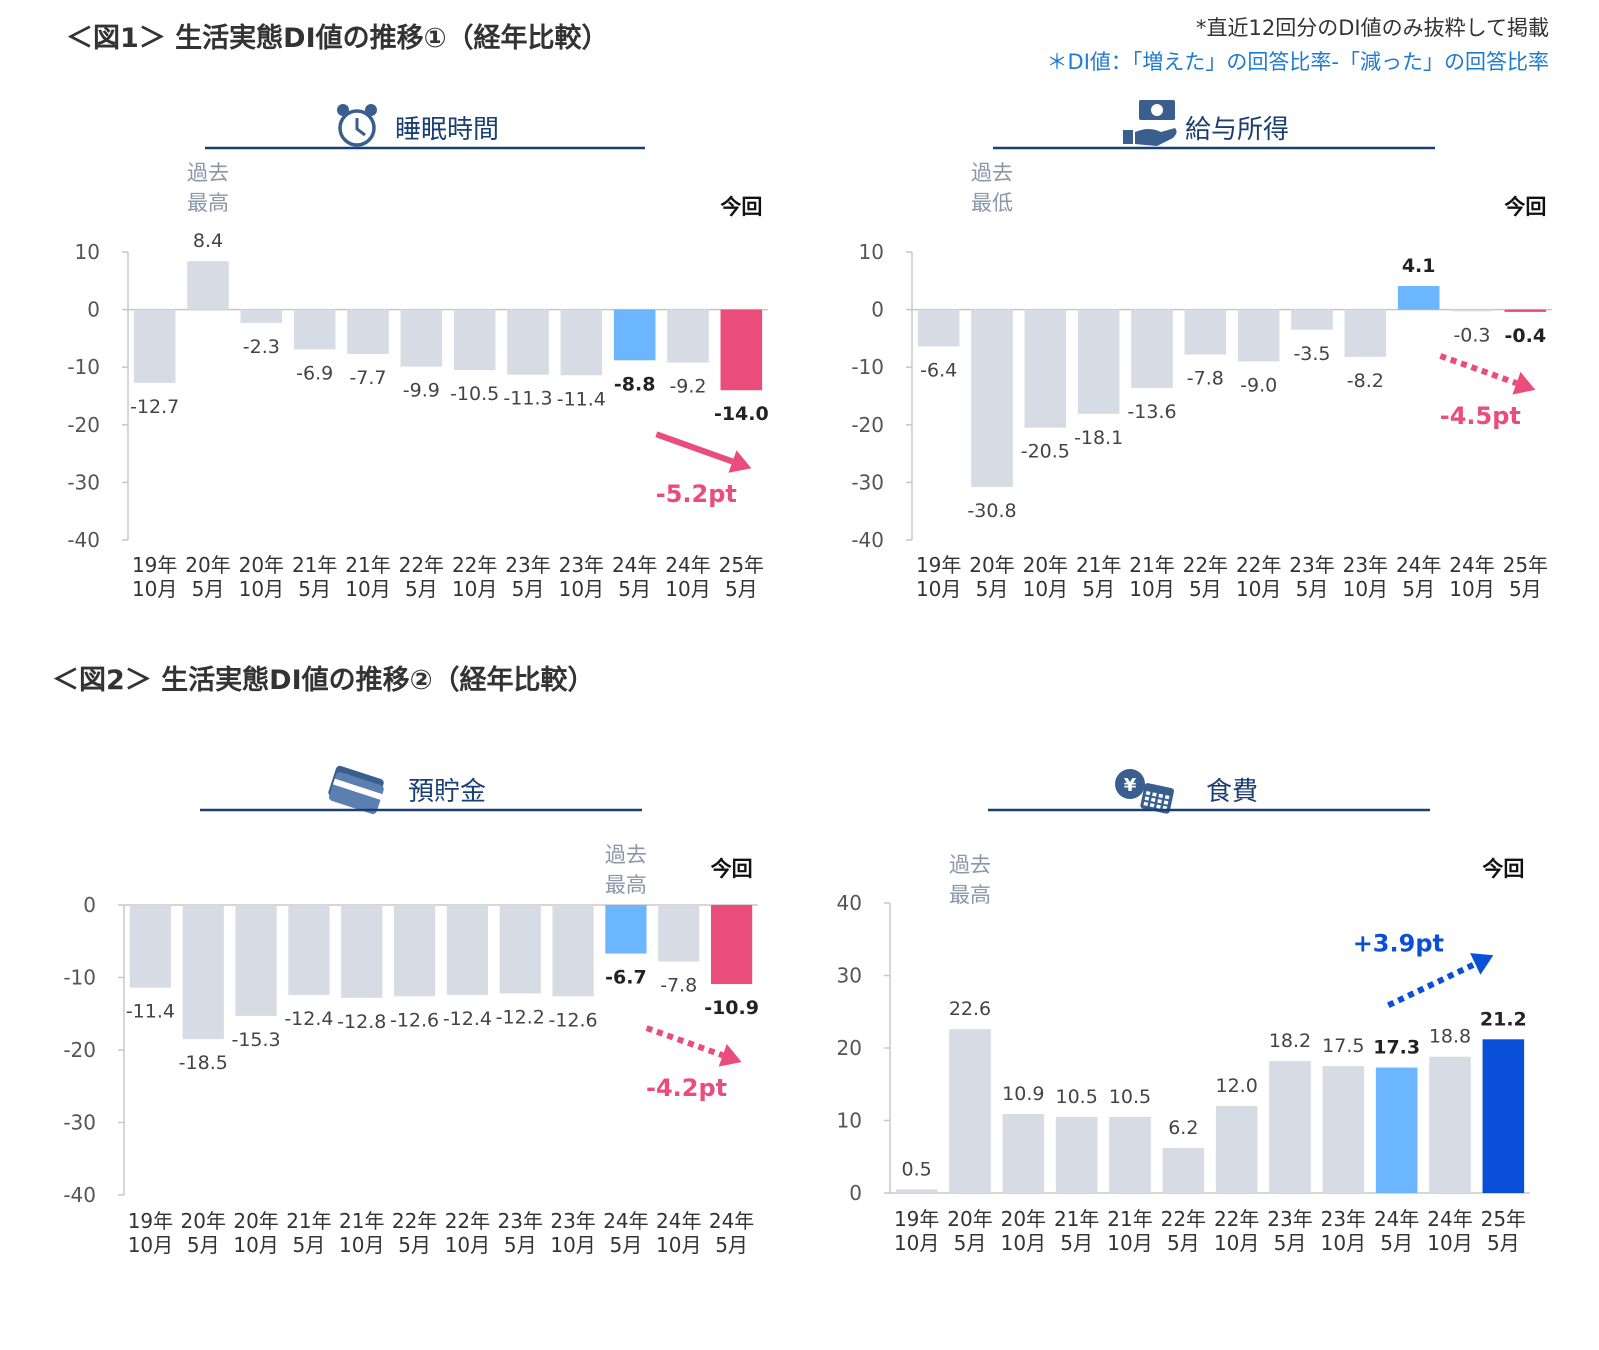 The height and width of the screenshot is (1350, 1599). What do you see at coordinates (361, 1022) in the screenshot?
I see `data-label: -12.8` at bounding box center [361, 1022].